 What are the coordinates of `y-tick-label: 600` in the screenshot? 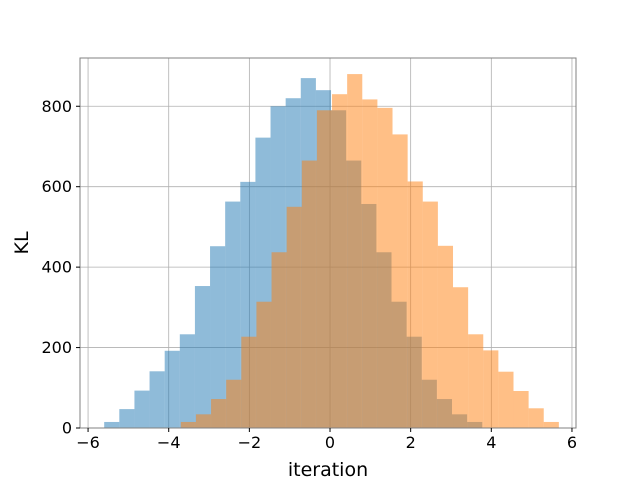 It's located at (56, 186).